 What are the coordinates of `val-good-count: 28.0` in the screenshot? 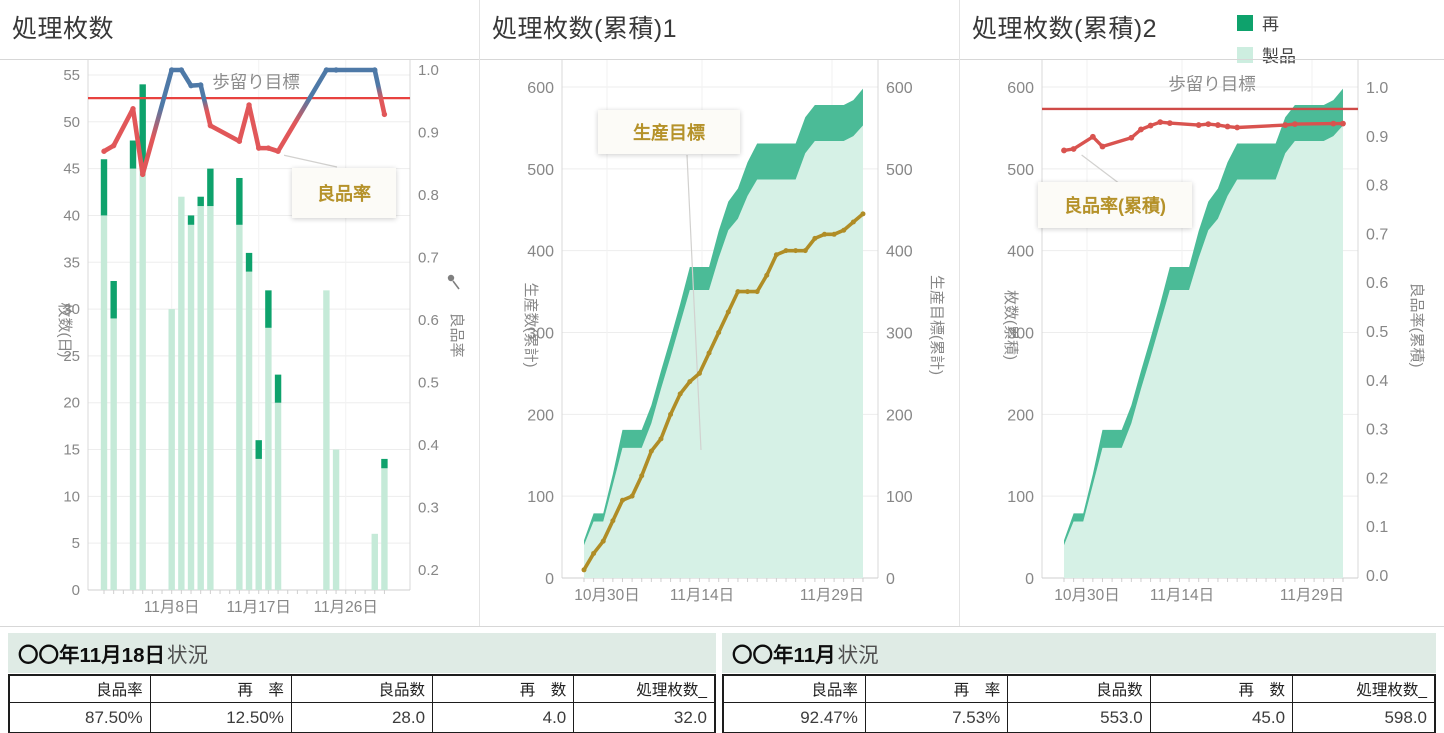 It's located at (362, 717).